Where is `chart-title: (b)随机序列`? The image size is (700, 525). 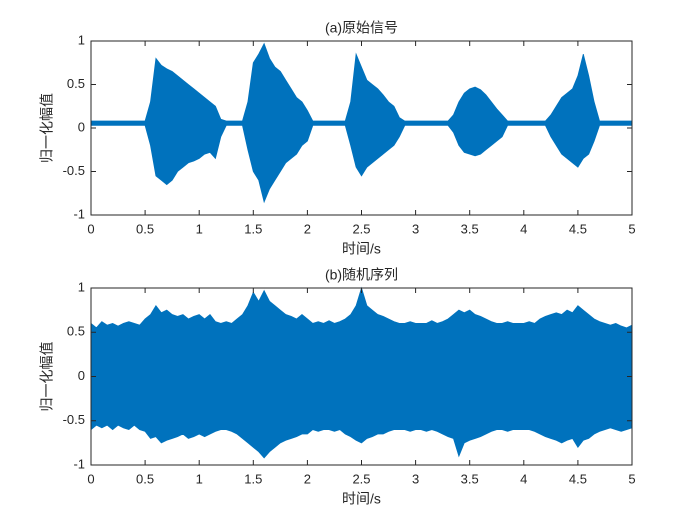 chart-title: (b)随机序列 is located at coordinates (361, 275).